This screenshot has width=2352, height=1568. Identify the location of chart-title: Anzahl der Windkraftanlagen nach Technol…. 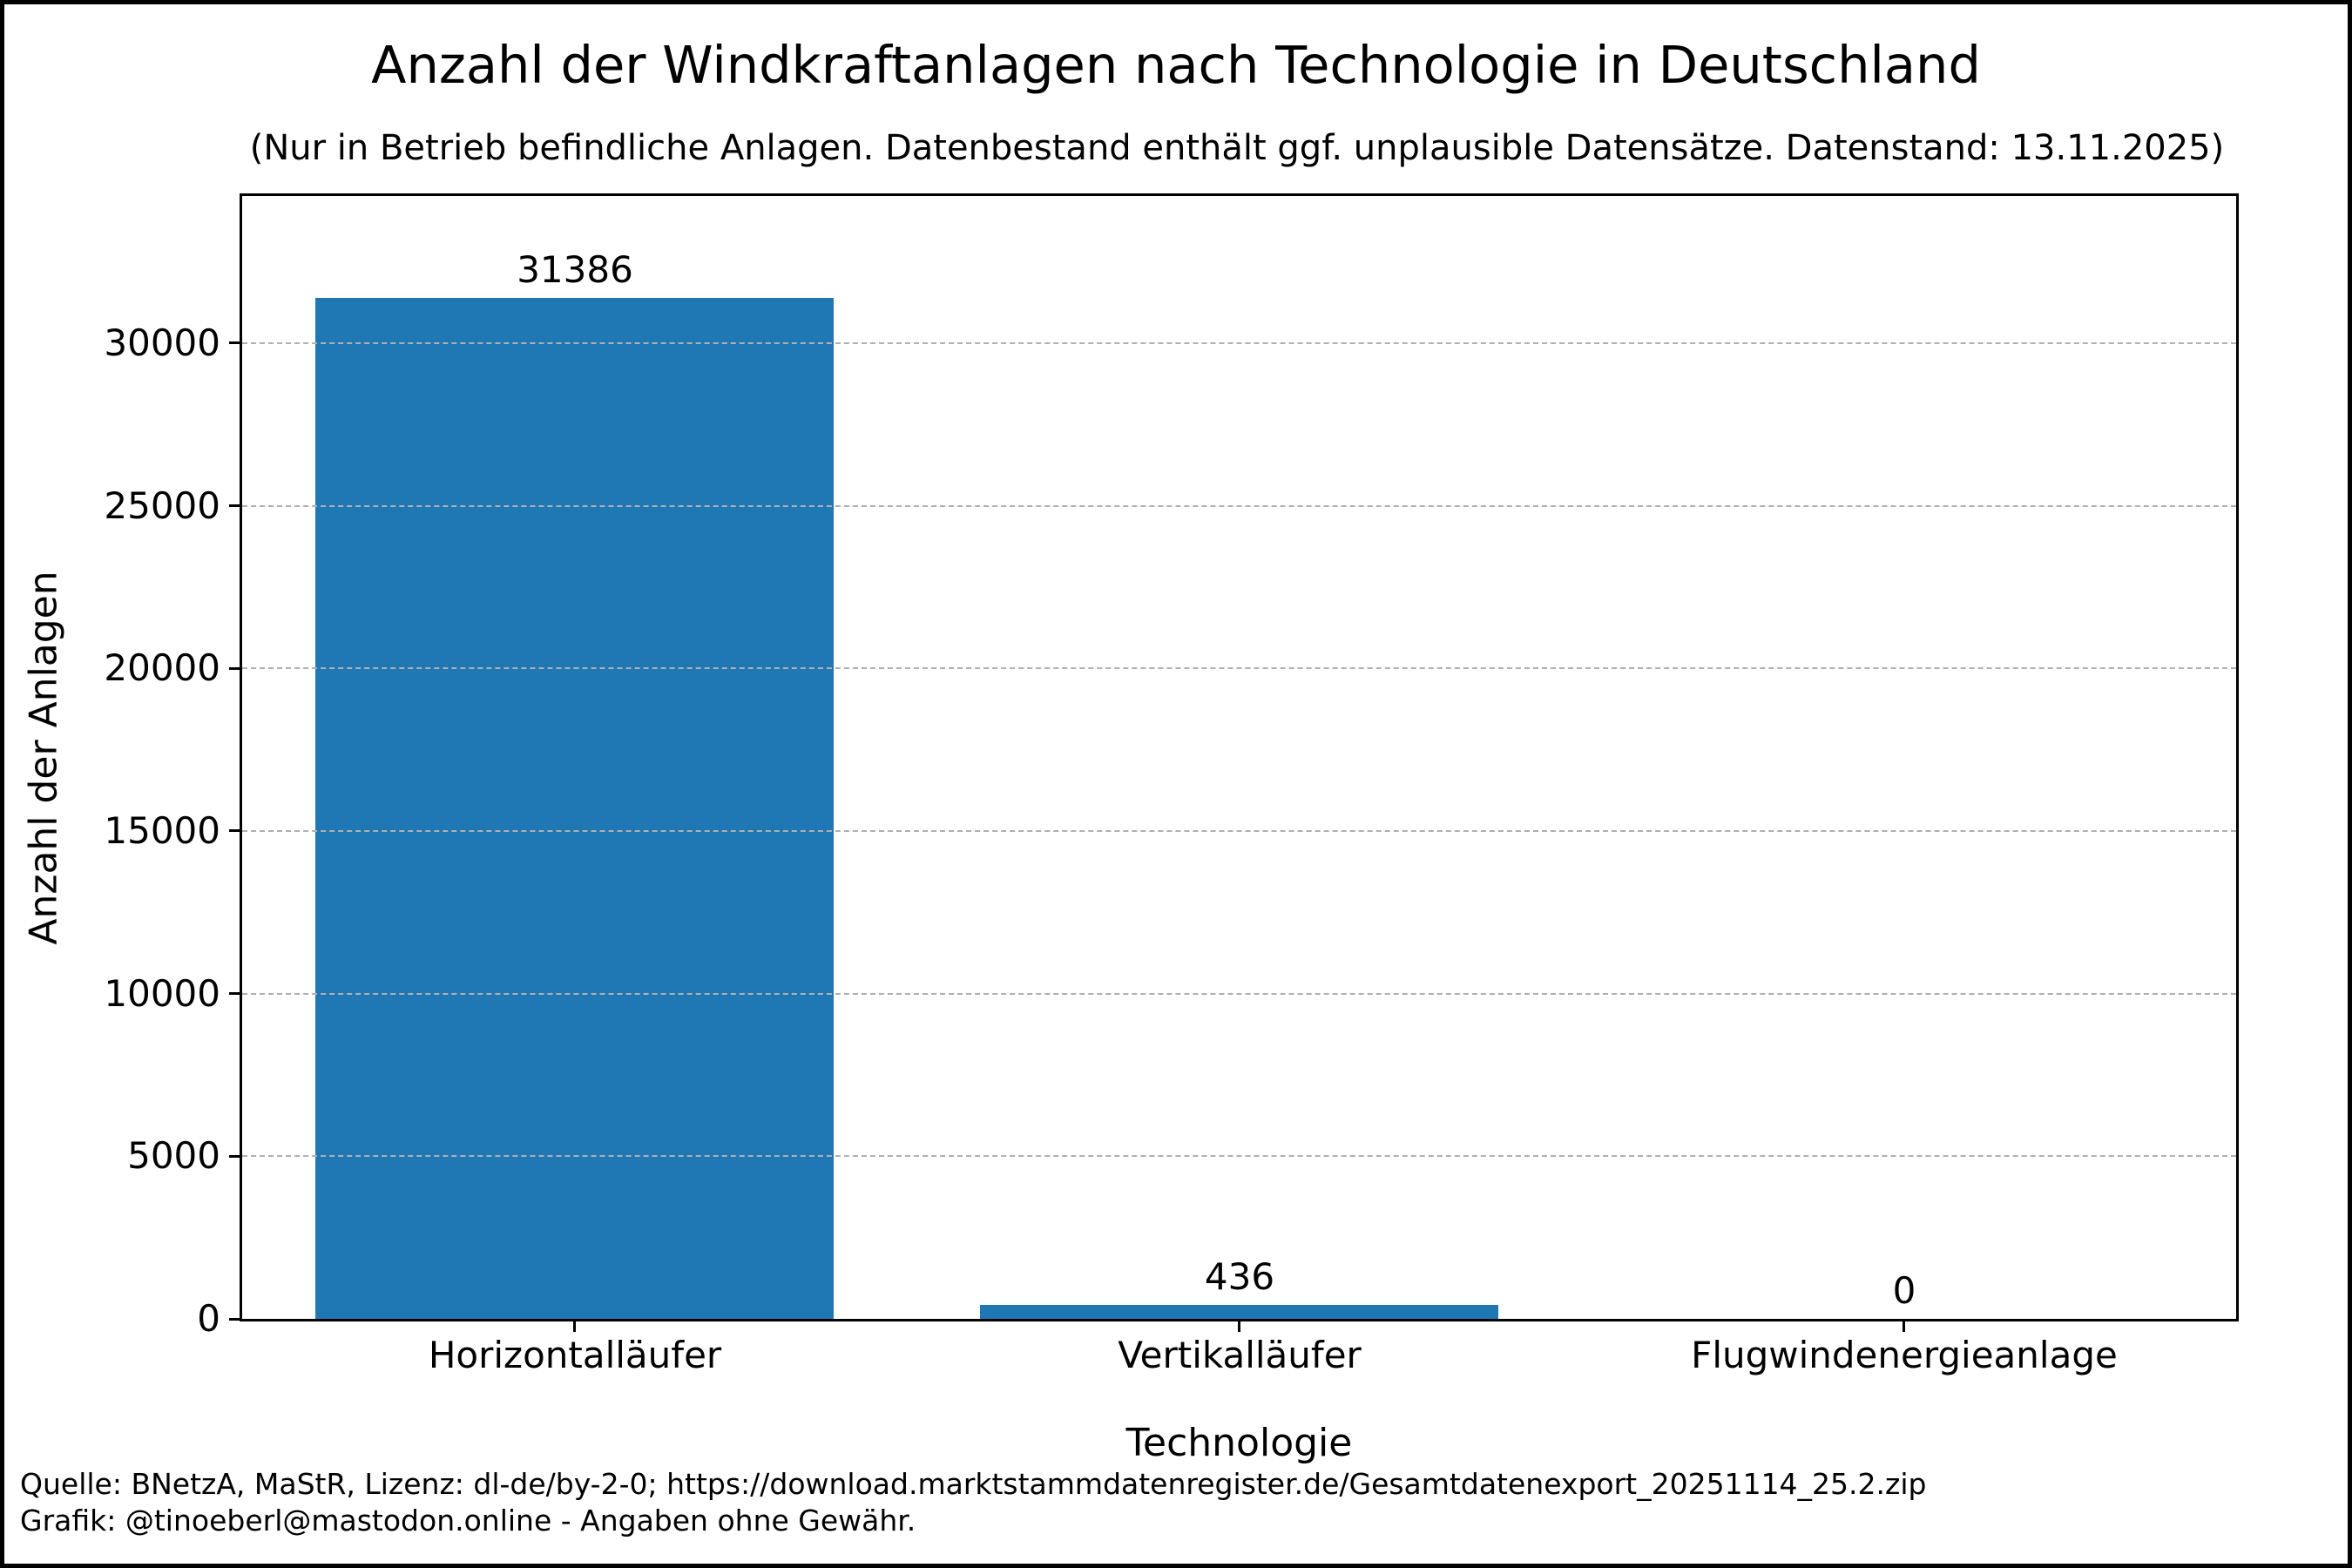
(1176, 65).